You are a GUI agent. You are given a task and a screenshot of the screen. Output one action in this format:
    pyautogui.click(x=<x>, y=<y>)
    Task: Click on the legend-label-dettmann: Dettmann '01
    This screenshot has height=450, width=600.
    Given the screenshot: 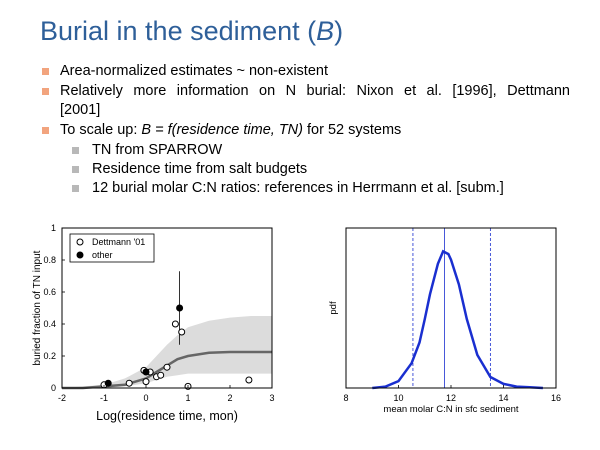 What is the action you would take?
    pyautogui.click(x=118, y=242)
    